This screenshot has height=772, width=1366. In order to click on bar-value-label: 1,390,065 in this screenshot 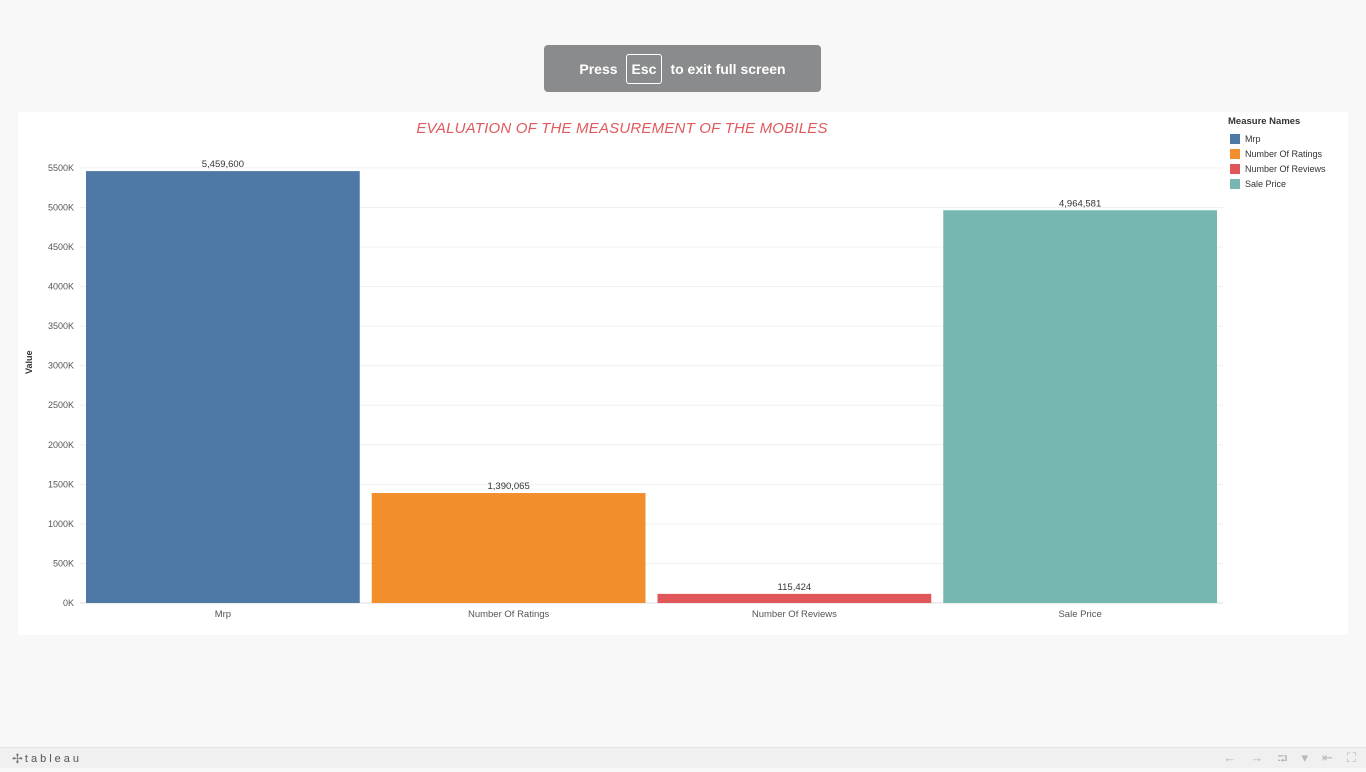, I will do `click(508, 486)`.